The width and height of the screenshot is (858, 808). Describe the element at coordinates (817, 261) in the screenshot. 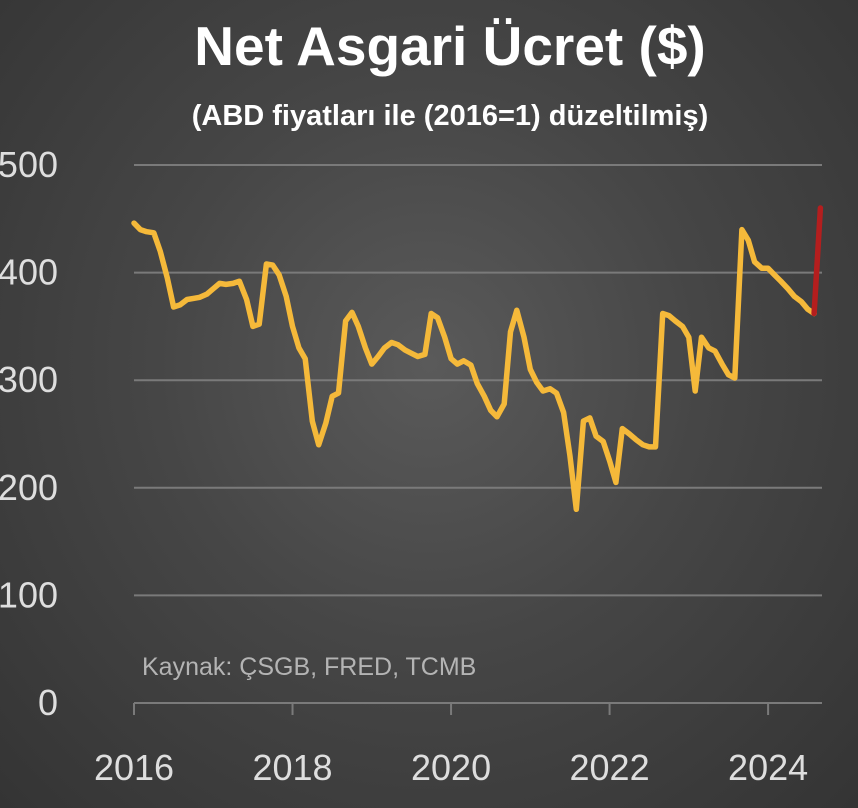

I see `series-line-latest` at that location.